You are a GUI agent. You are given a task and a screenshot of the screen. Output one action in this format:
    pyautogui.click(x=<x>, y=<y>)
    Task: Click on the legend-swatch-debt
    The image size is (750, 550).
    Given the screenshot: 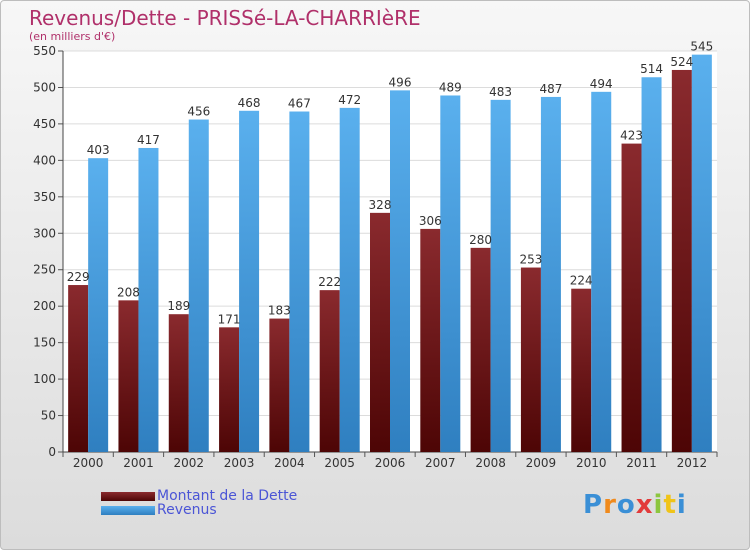 What is the action you would take?
    pyautogui.click(x=128, y=496)
    